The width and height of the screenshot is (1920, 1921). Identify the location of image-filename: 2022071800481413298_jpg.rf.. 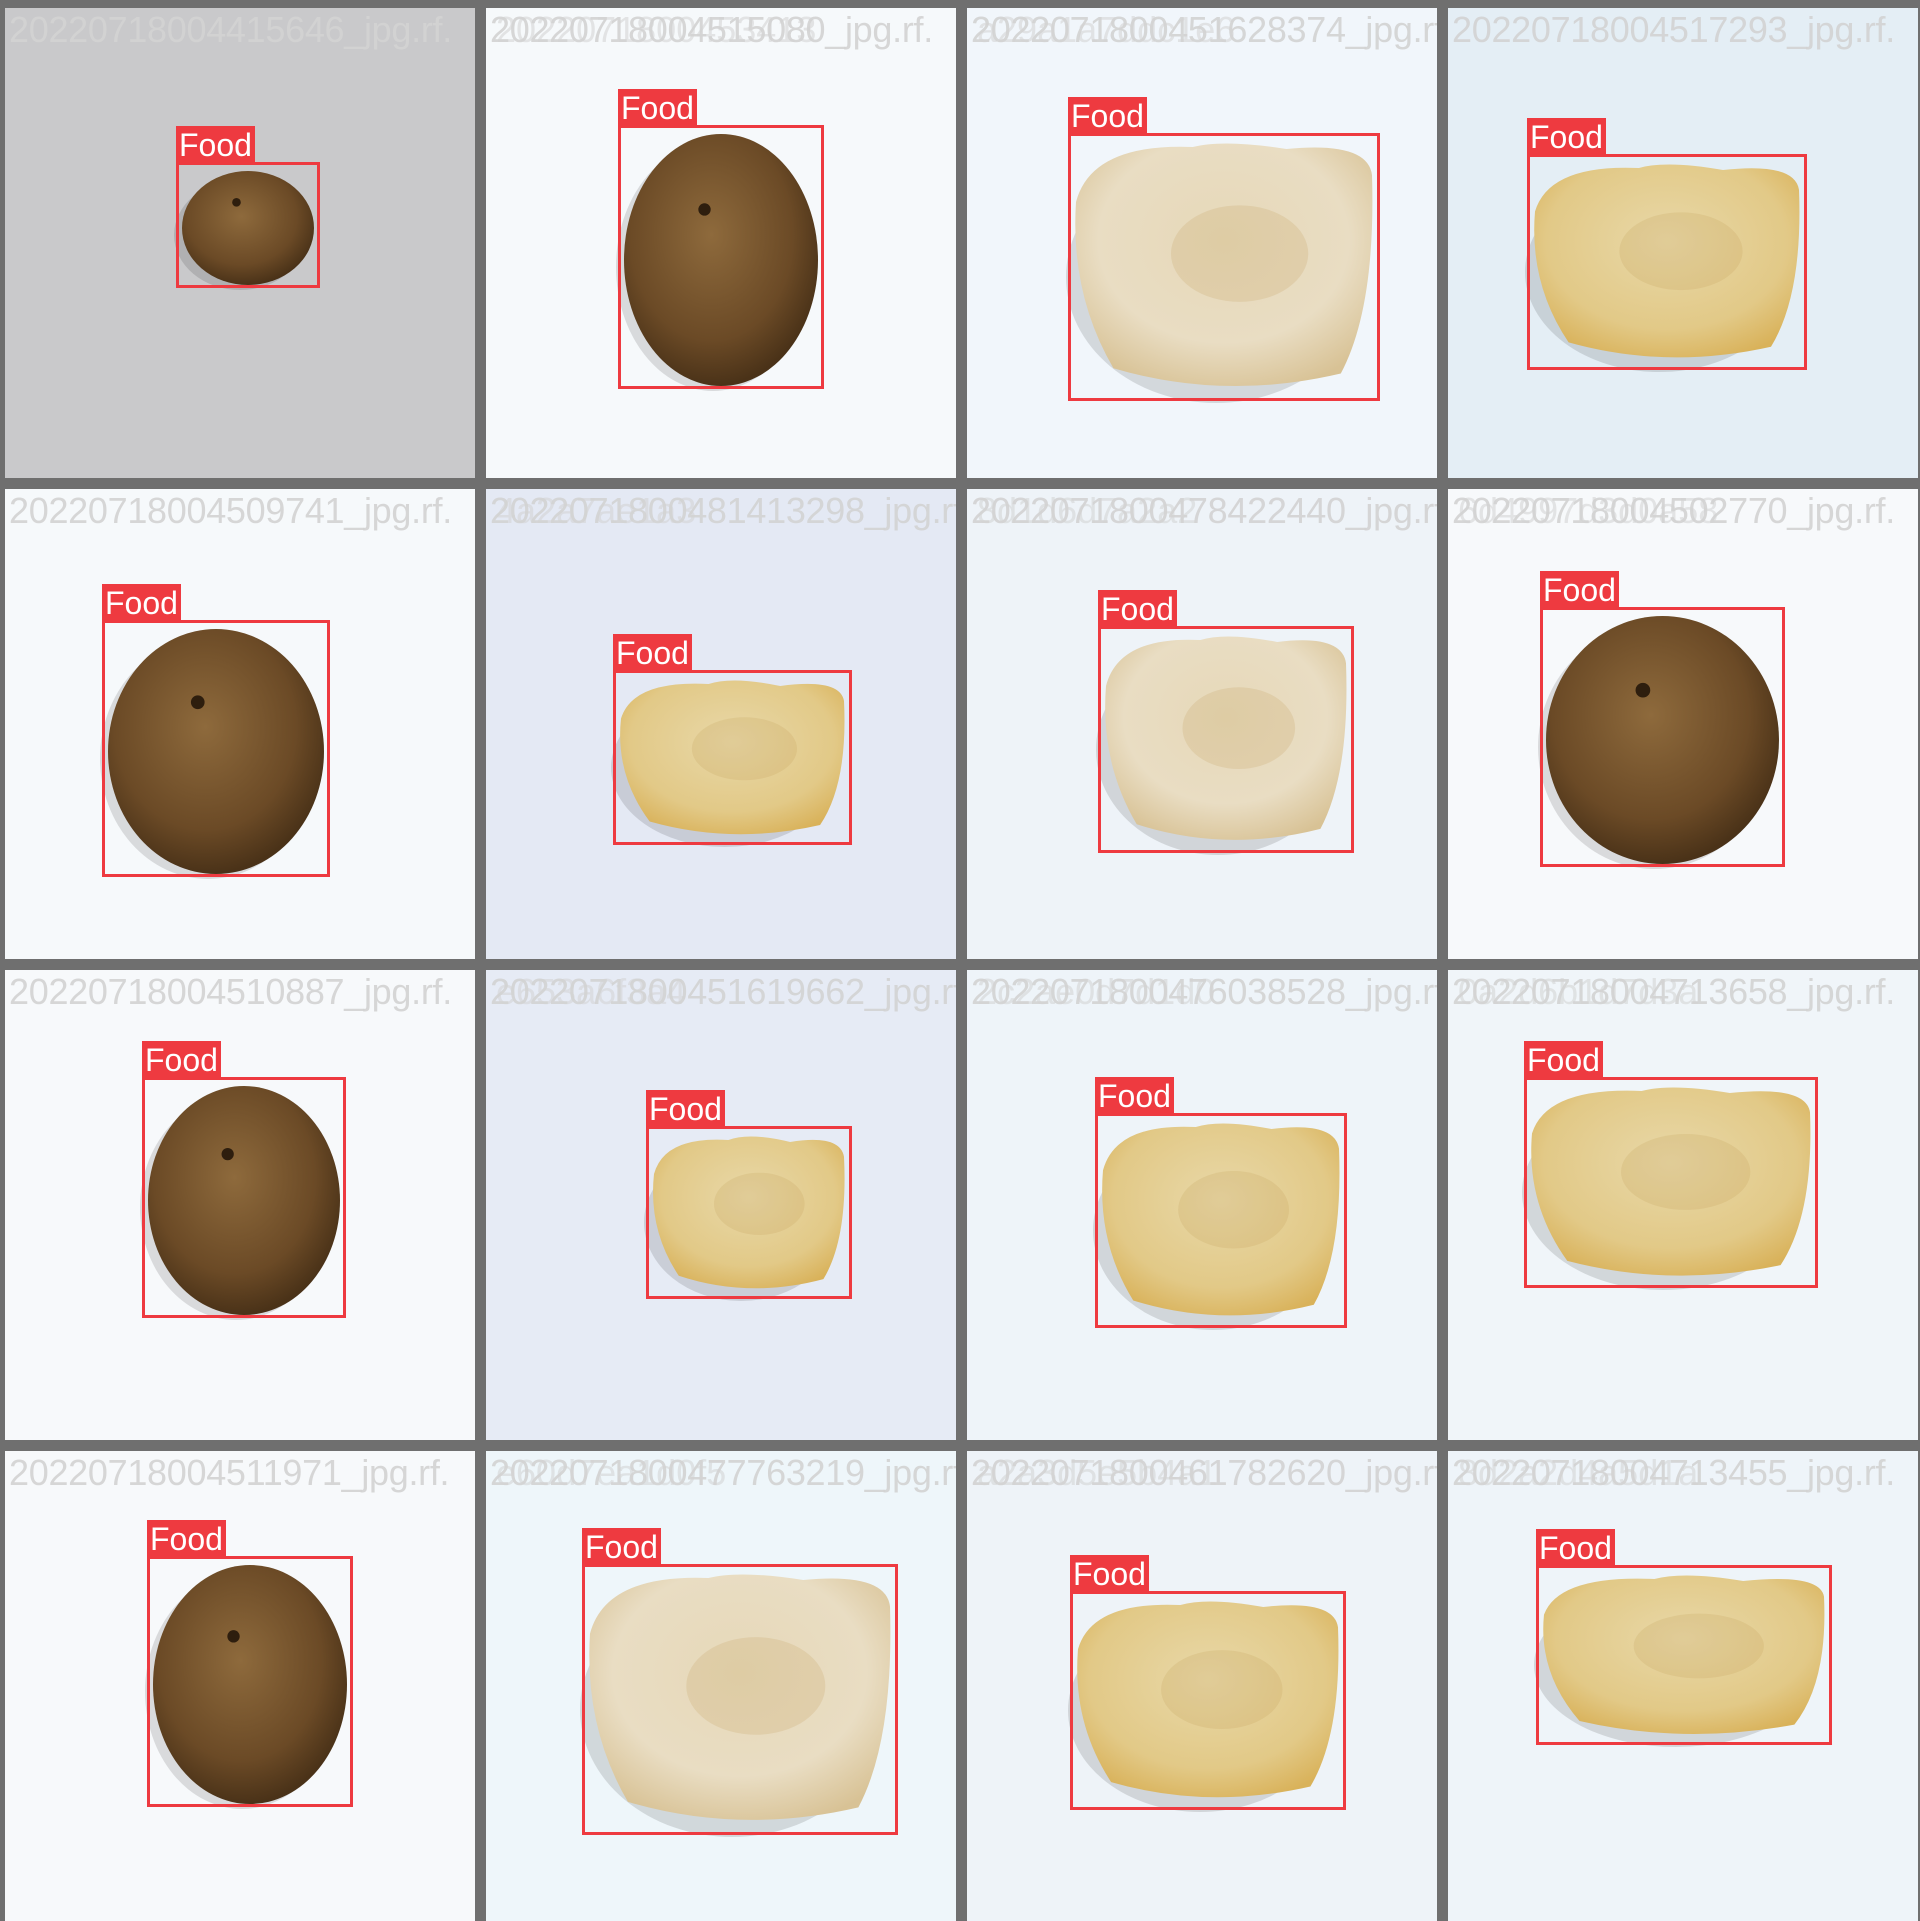
(723, 510).